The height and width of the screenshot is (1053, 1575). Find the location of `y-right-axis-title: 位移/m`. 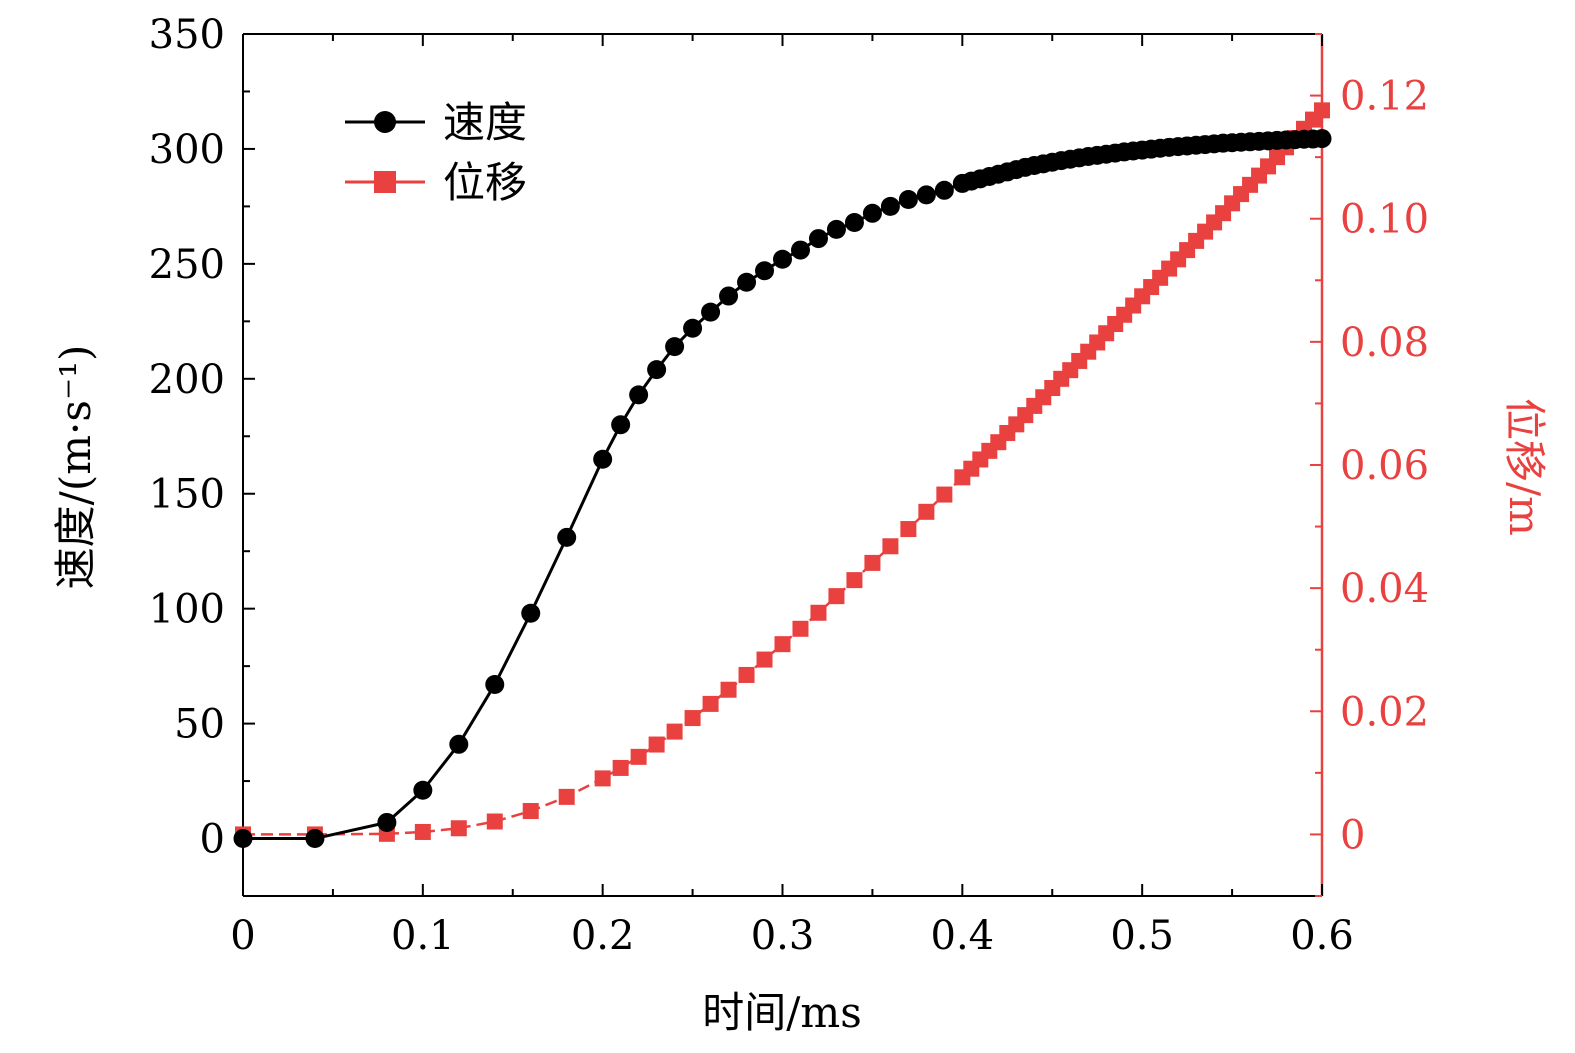

y-right-axis-title: 位移/m is located at coordinates (1524, 467).